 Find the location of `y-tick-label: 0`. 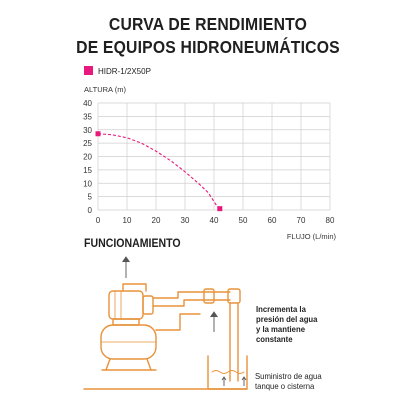

y-tick-label: 0 is located at coordinates (90, 210).